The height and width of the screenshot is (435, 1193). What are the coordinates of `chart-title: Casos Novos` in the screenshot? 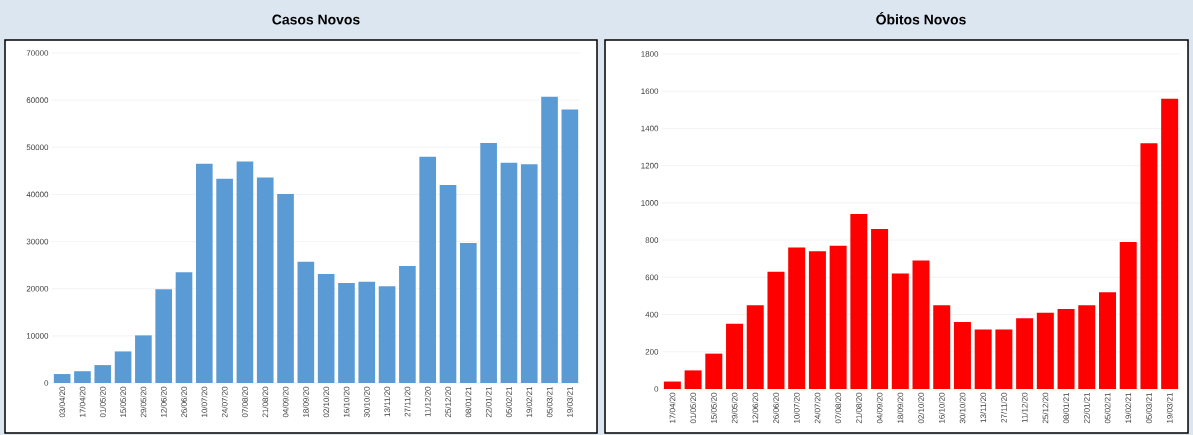 It's located at (316, 19).